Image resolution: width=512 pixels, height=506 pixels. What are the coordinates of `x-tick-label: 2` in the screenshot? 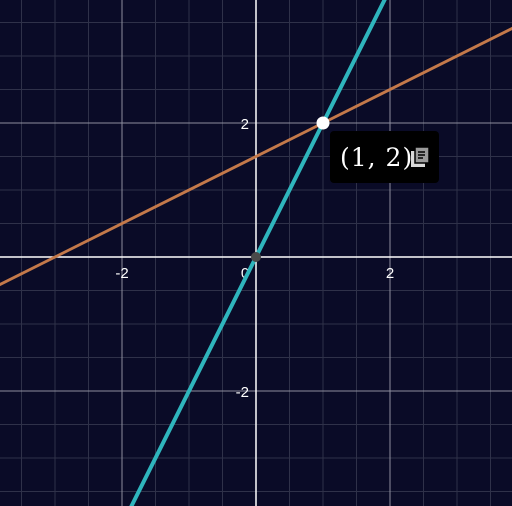 It's located at (390, 273).